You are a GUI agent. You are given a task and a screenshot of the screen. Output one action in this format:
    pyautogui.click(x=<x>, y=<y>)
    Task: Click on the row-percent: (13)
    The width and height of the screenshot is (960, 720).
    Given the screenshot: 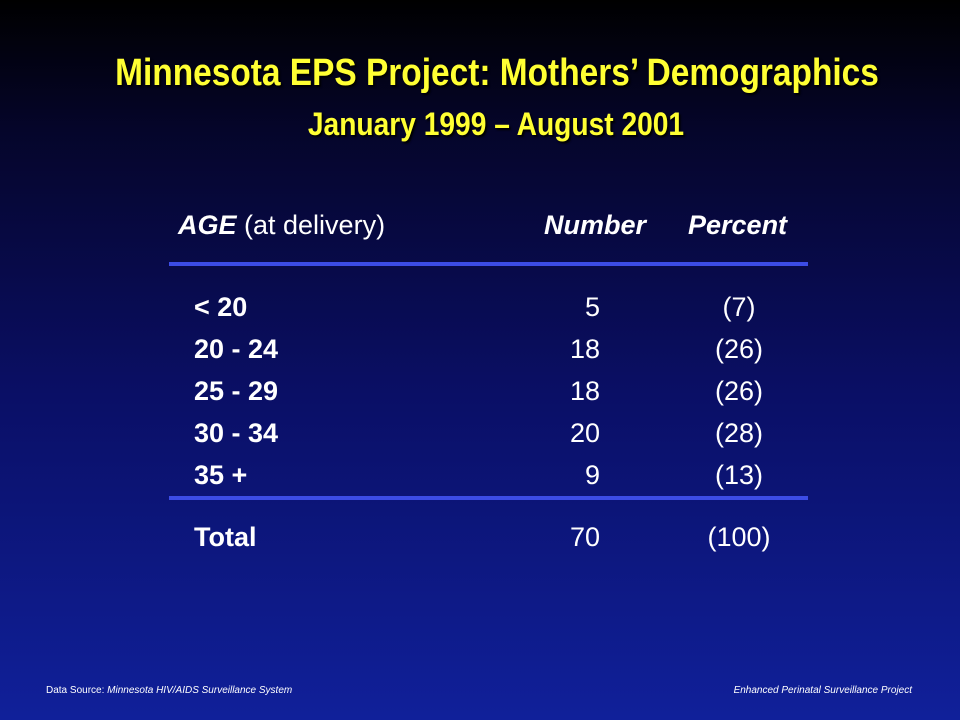 What is the action you would take?
    pyautogui.click(x=738, y=475)
    